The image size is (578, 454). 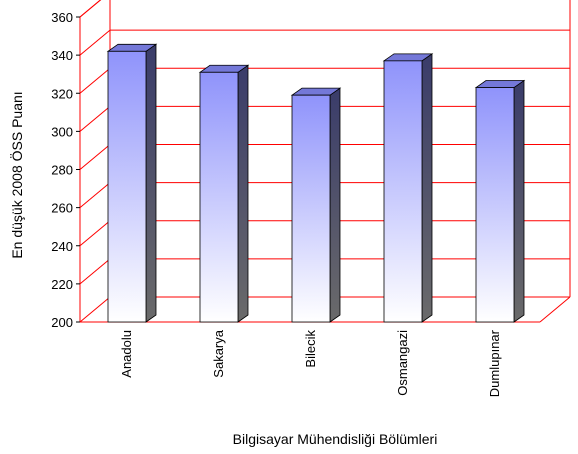 I want to click on y-tick-label: 200, so click(x=62, y=322).